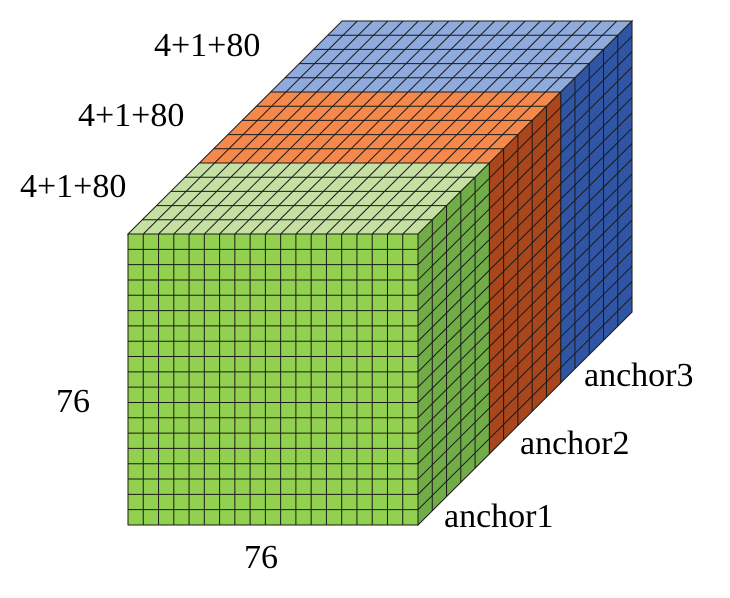  What do you see at coordinates (73, 186) in the screenshot?
I see `label-depth-anchor1: 4+1+80` at bounding box center [73, 186].